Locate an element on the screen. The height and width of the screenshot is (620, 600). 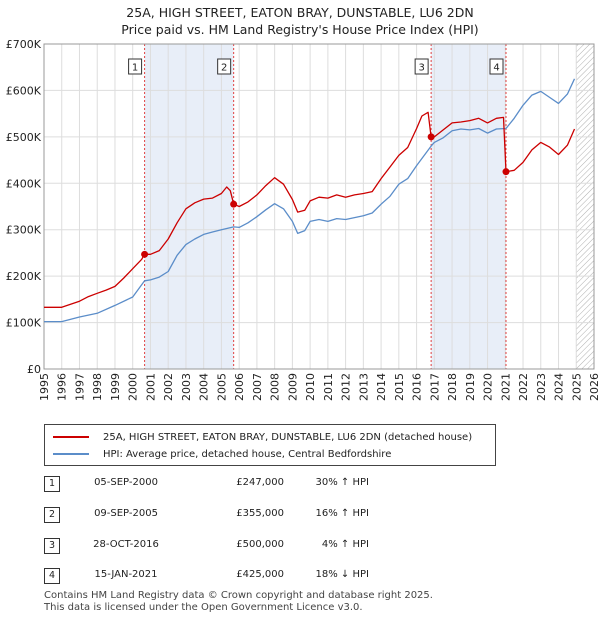
x-tick-label: 2001 is located at coordinates (150, 387).